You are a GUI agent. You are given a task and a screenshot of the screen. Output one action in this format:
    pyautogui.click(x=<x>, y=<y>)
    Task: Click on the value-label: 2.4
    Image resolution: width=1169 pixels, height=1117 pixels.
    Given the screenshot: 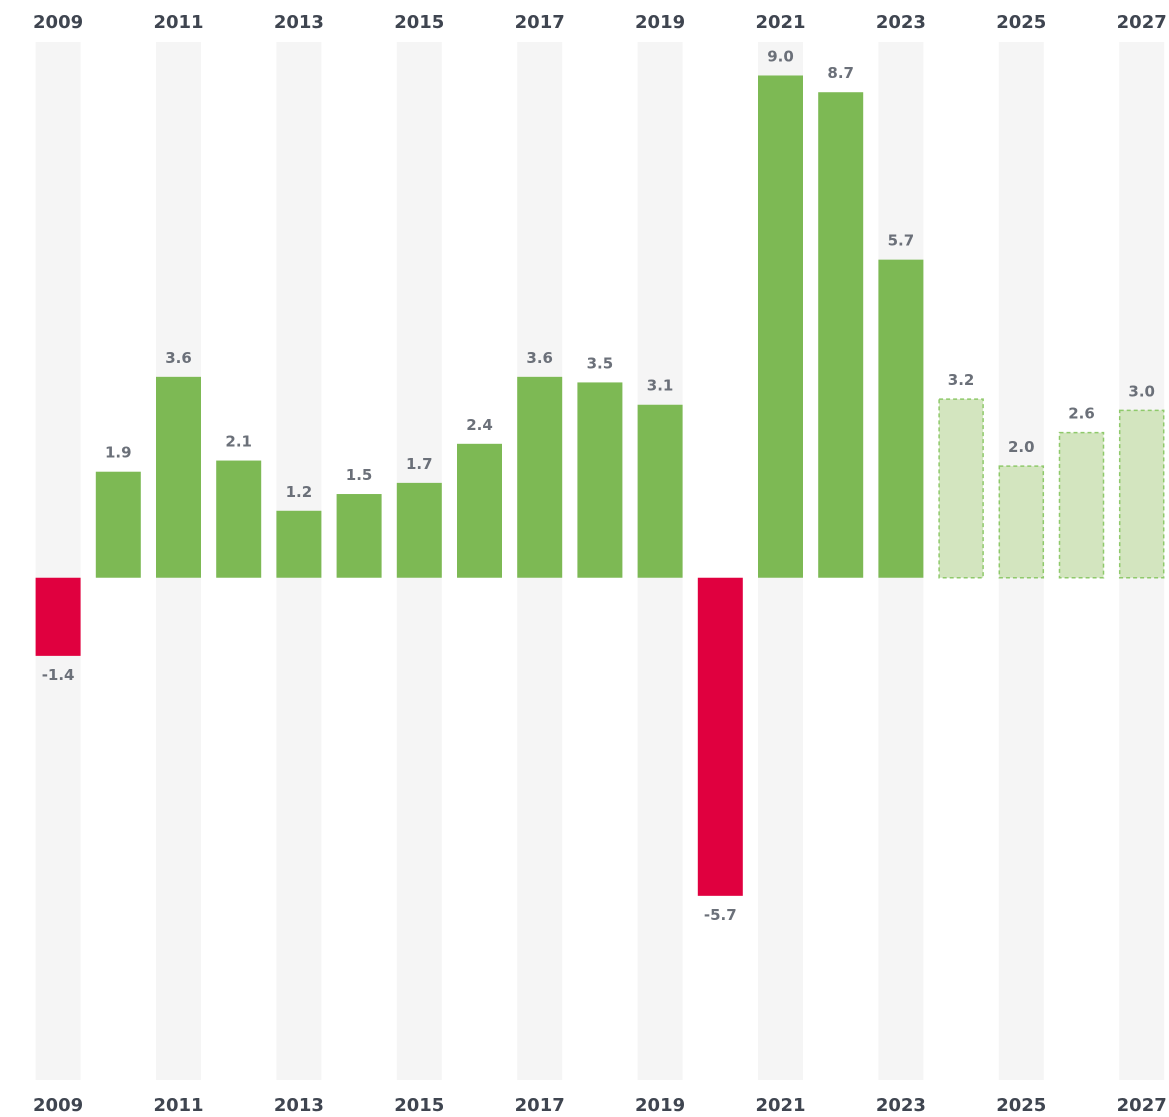 What is the action you would take?
    pyautogui.click(x=479, y=425)
    